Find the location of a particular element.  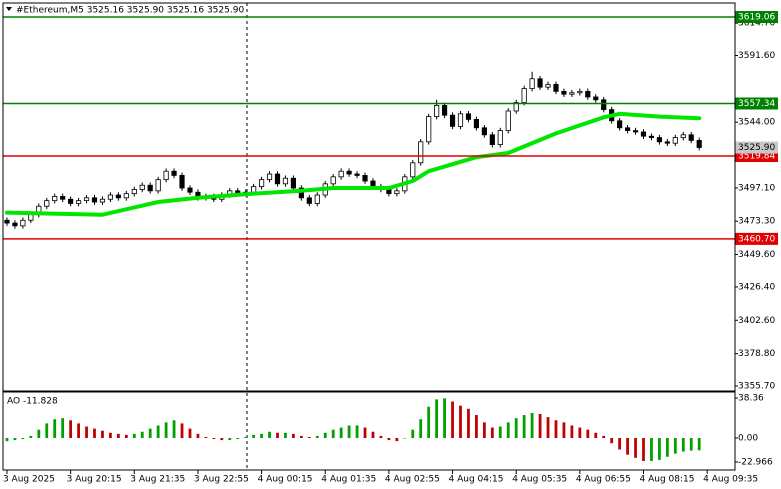

x-tick-label: 3 Aug 2025 is located at coordinates (29, 480).